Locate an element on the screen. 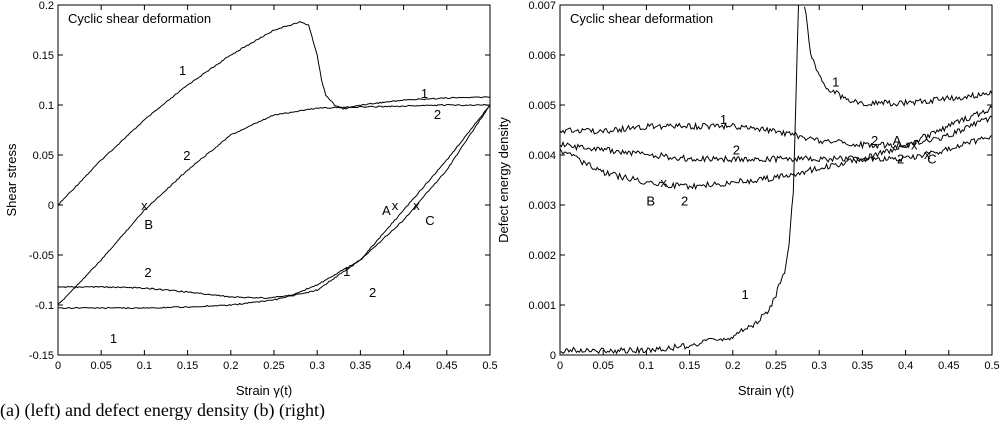 The image size is (1008, 421). y-tick-label: -0.1 is located at coordinates (44, 306).